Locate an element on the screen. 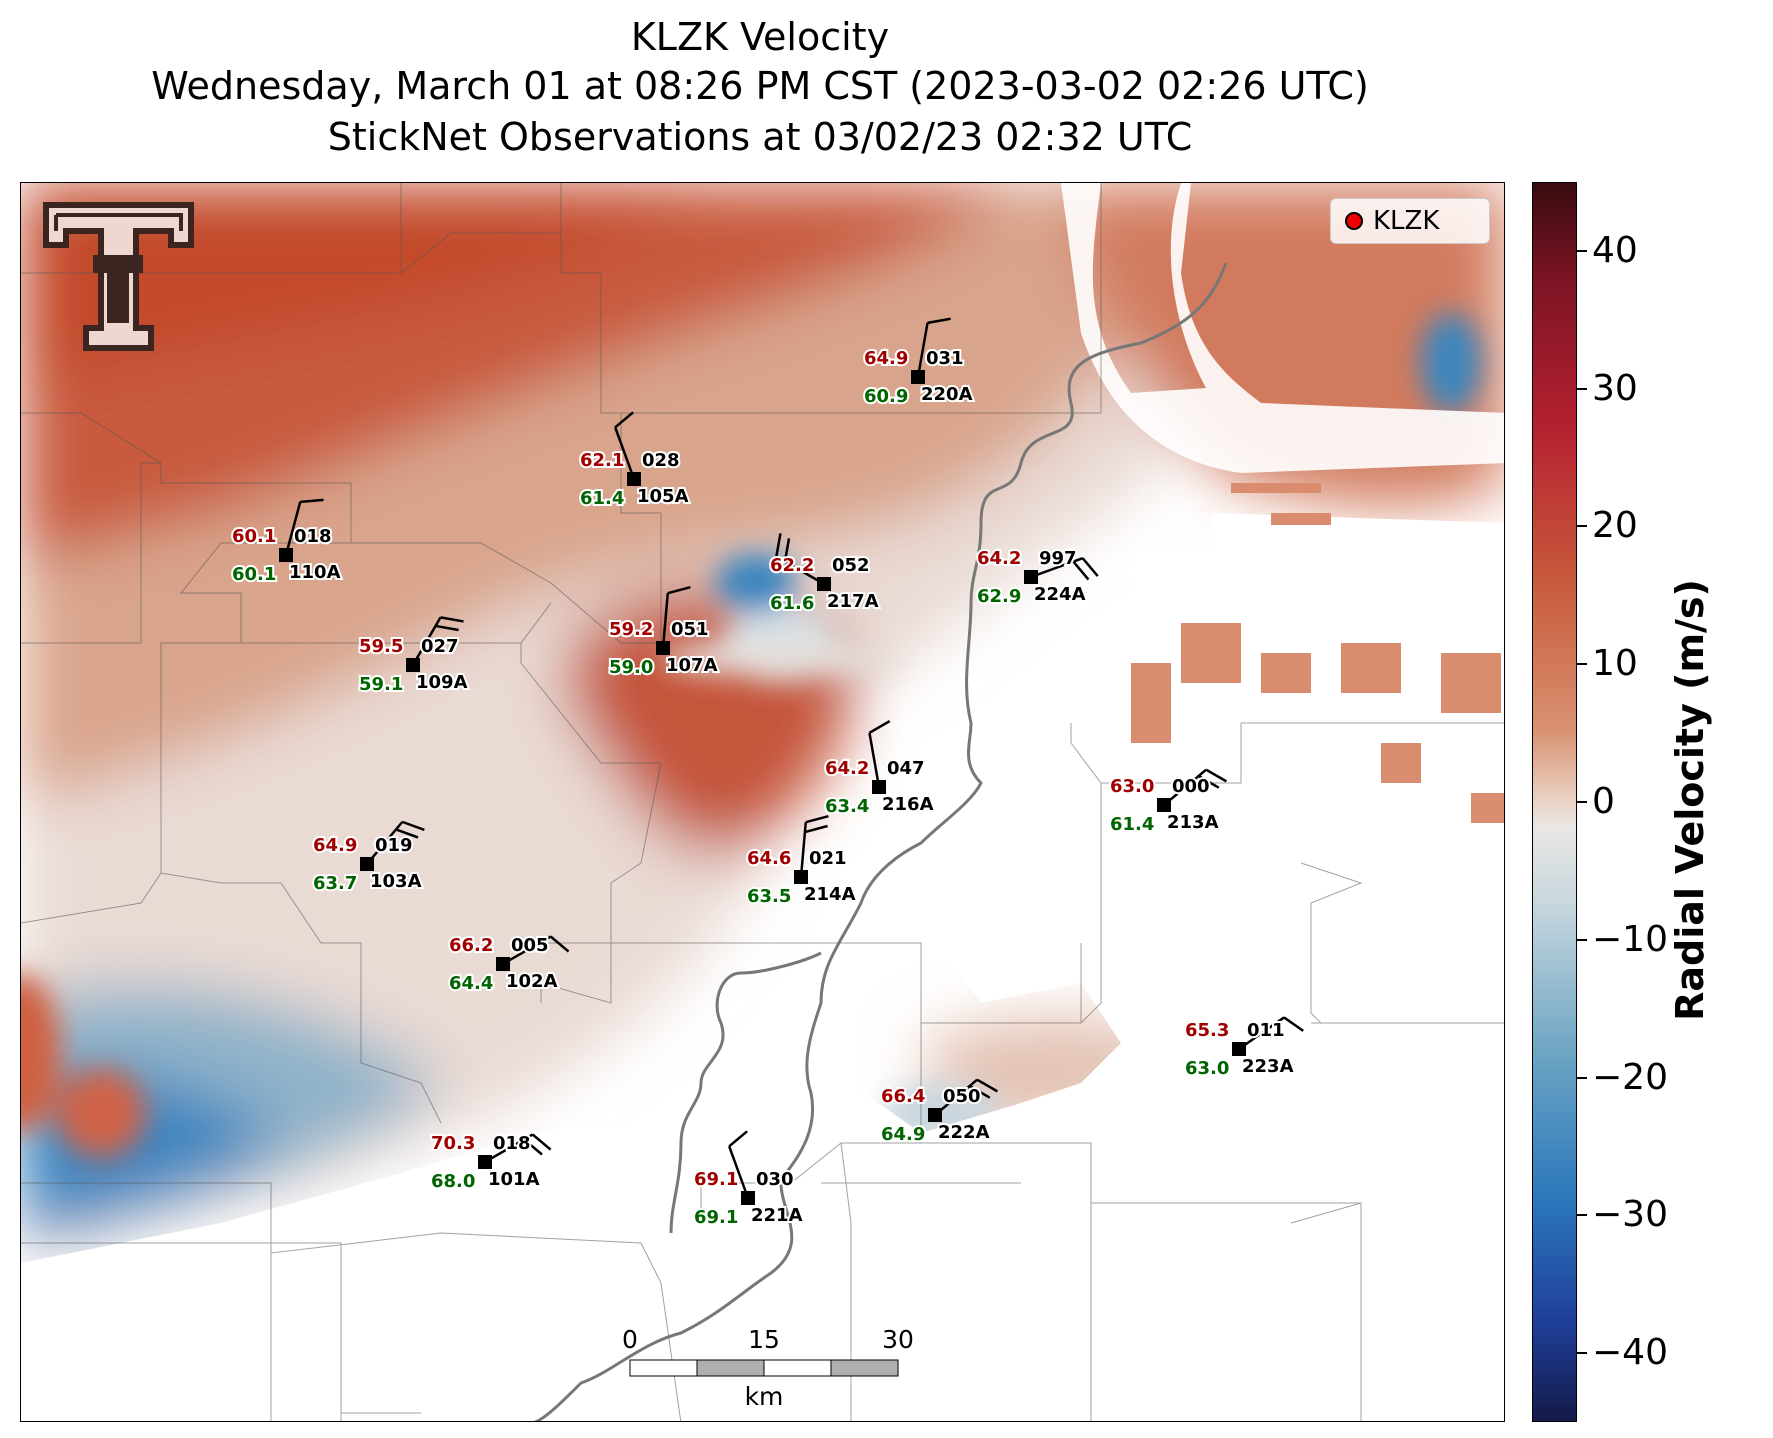 This screenshot has width=1773, height=1438. station-id: 213A is located at coordinates (1193, 822).